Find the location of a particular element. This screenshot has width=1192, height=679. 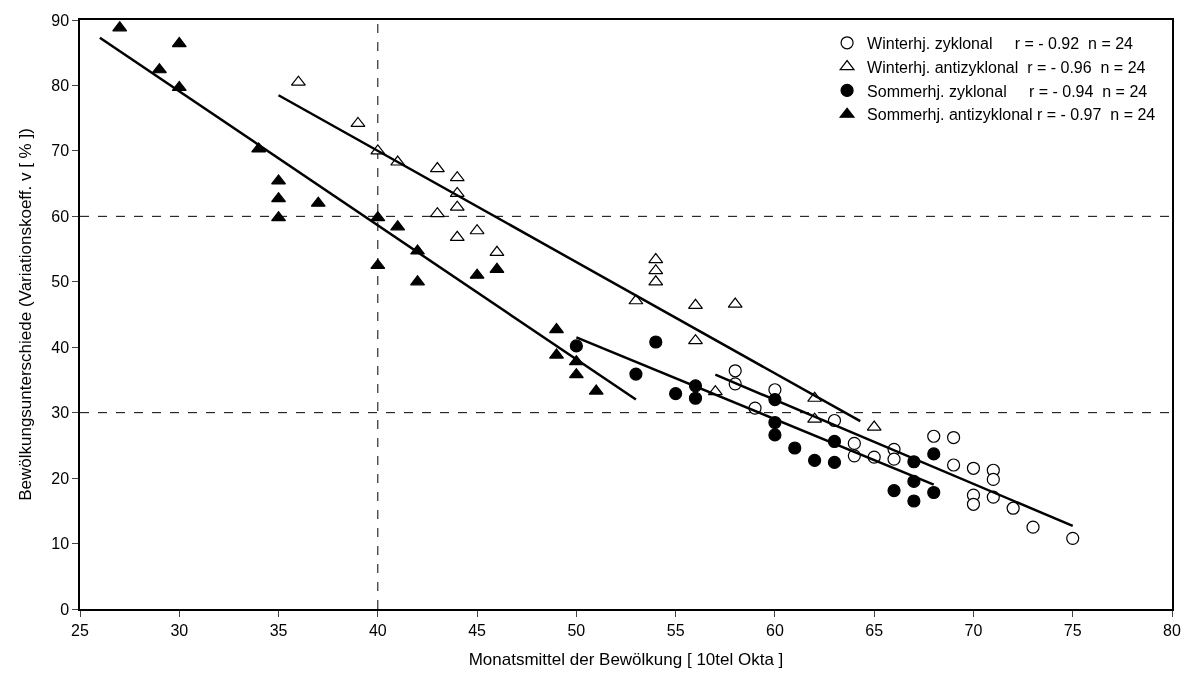

x-tick-label: 35 is located at coordinates (278, 630).